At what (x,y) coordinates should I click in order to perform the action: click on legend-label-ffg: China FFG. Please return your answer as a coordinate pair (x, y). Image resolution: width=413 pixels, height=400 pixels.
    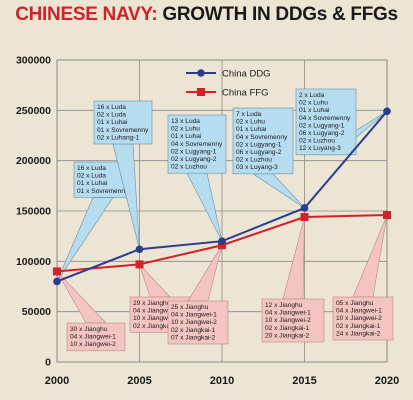
    Looking at the image, I should click on (245, 93).